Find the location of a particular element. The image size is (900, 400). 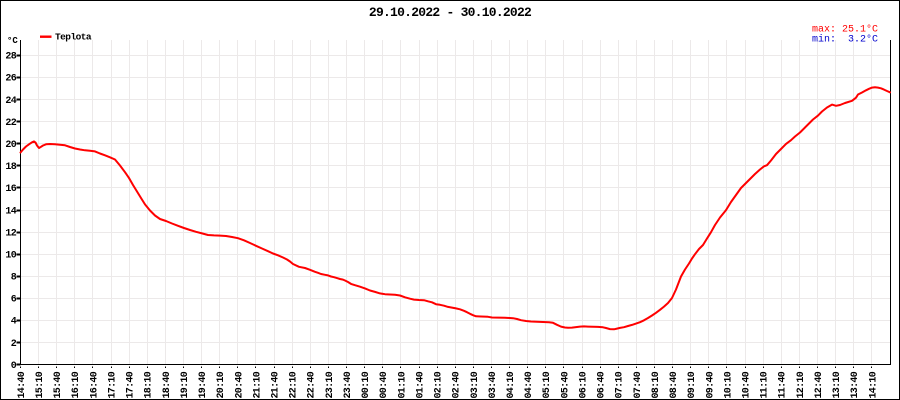

svg-text: 17:10 is located at coordinates (113, 384).